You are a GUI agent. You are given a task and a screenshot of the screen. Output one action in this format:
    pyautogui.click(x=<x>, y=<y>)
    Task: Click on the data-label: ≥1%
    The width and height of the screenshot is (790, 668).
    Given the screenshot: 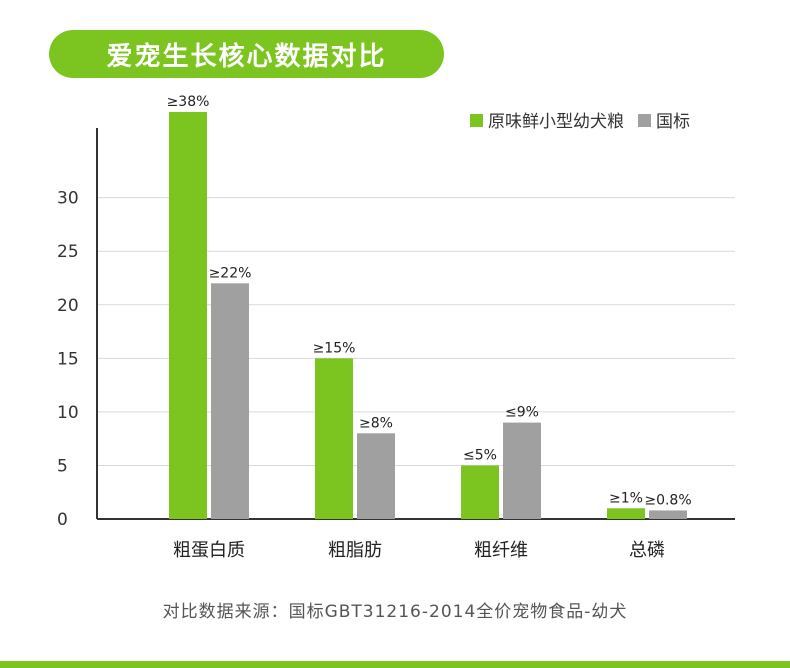 What is the action you would take?
    pyautogui.click(x=626, y=498)
    